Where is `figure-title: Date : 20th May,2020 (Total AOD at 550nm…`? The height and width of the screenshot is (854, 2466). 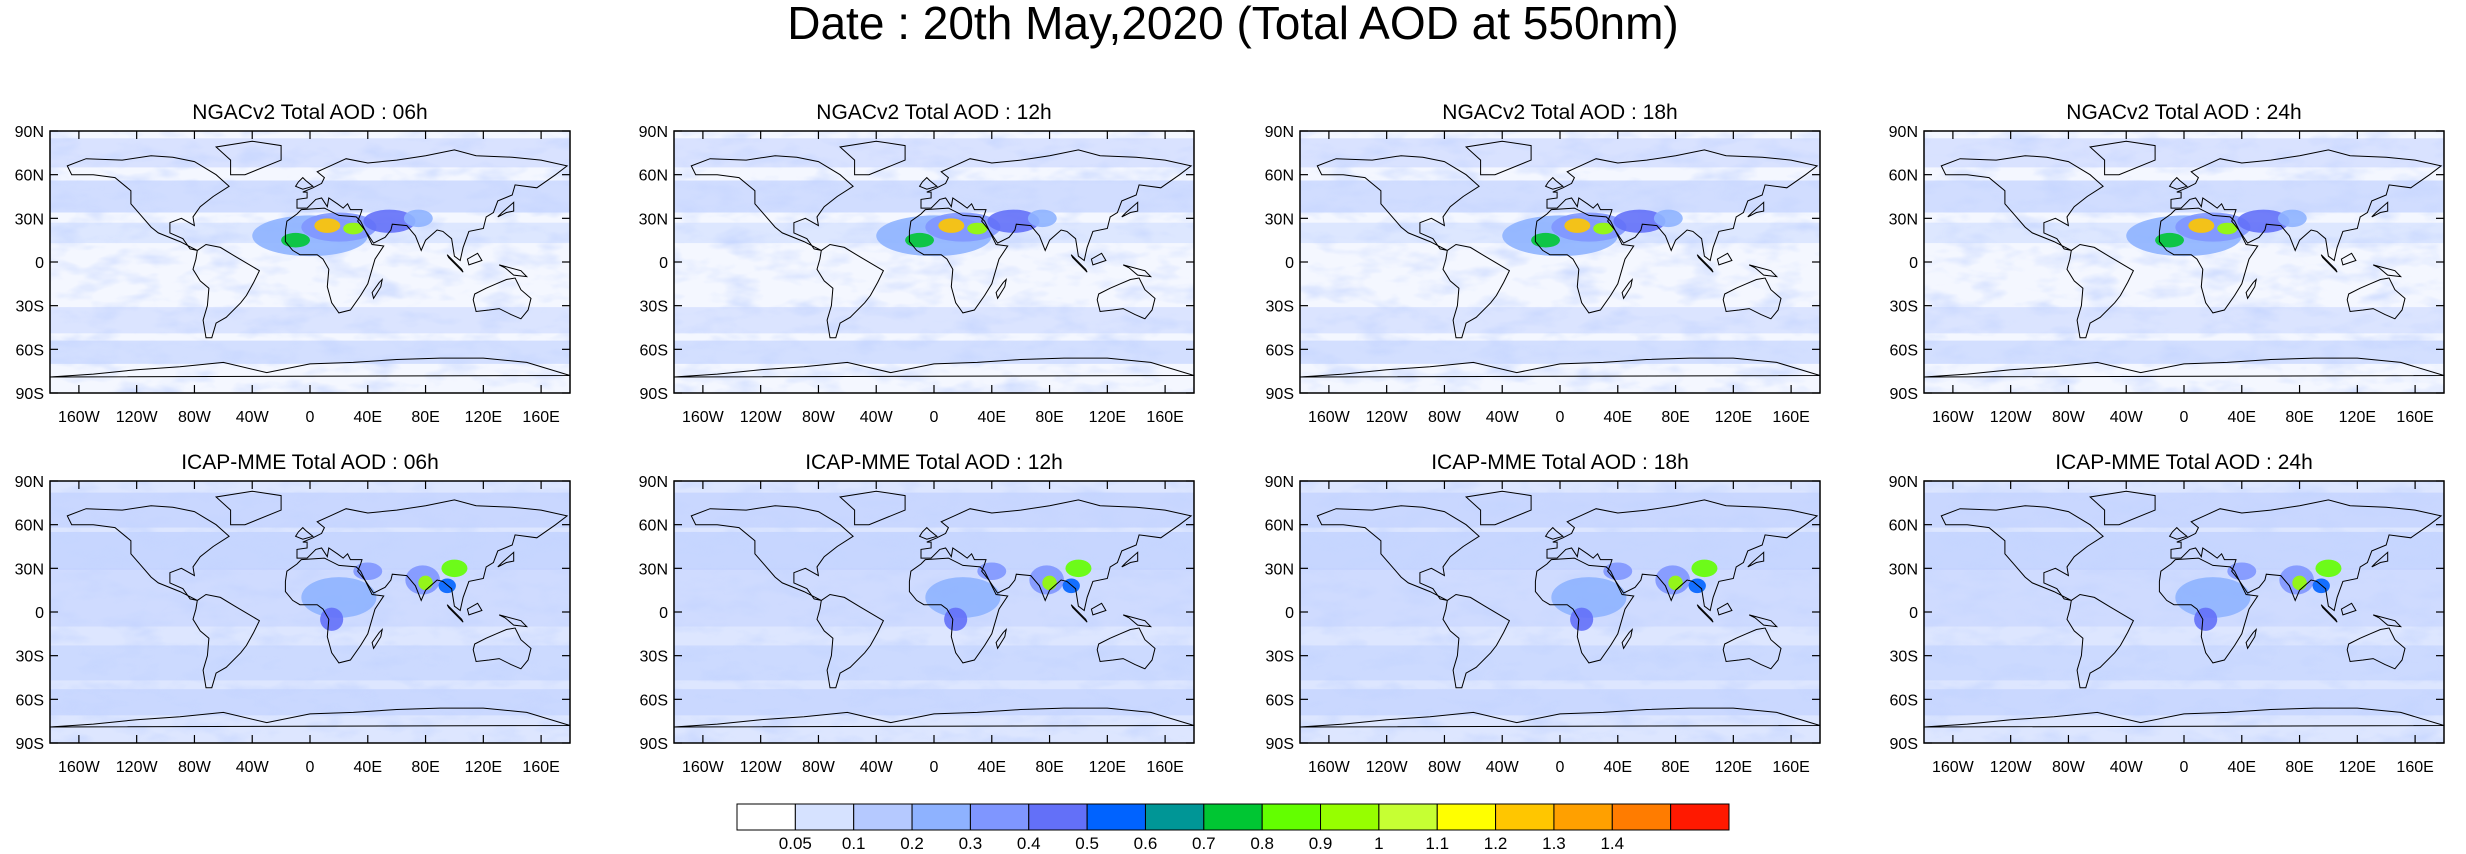
figure-title: Date : 20th May,2020 (Total AOD at 550nm… is located at coordinates (1233, 24).